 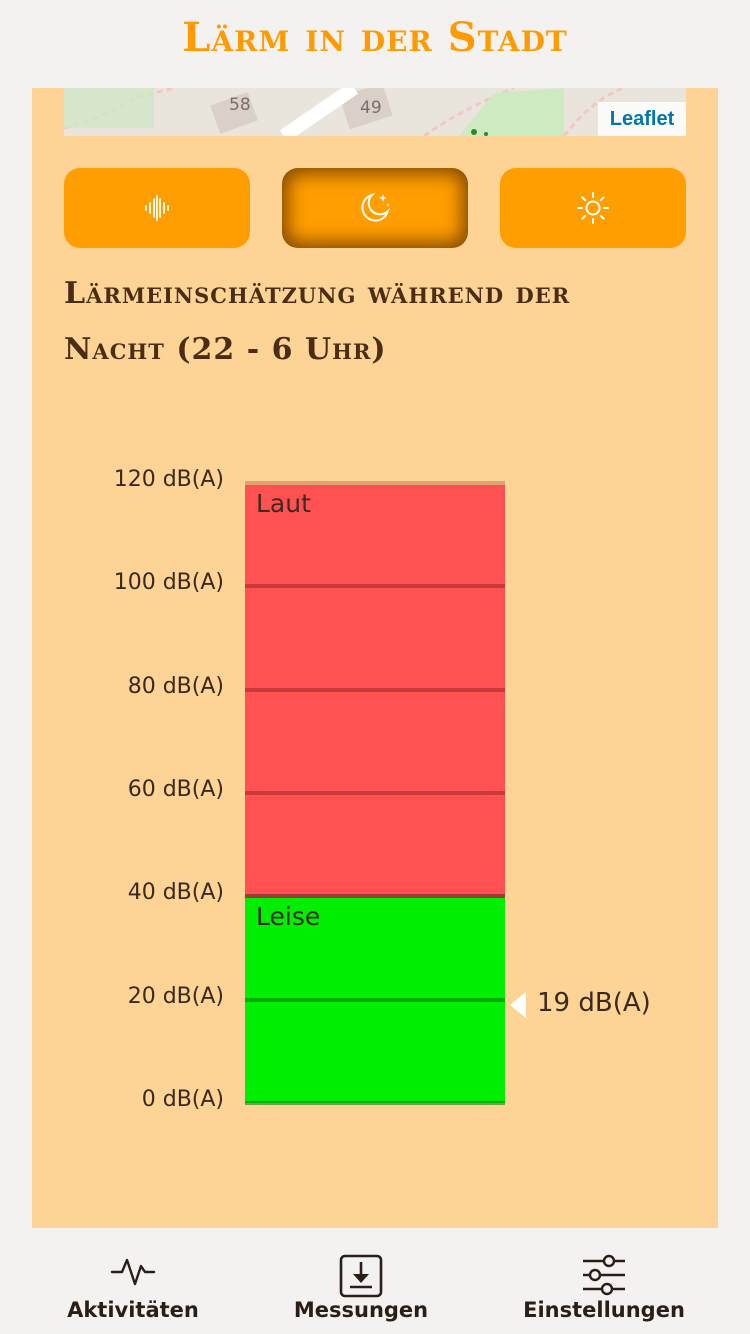 I want to click on moon-stars-icon, so click(x=375, y=207).